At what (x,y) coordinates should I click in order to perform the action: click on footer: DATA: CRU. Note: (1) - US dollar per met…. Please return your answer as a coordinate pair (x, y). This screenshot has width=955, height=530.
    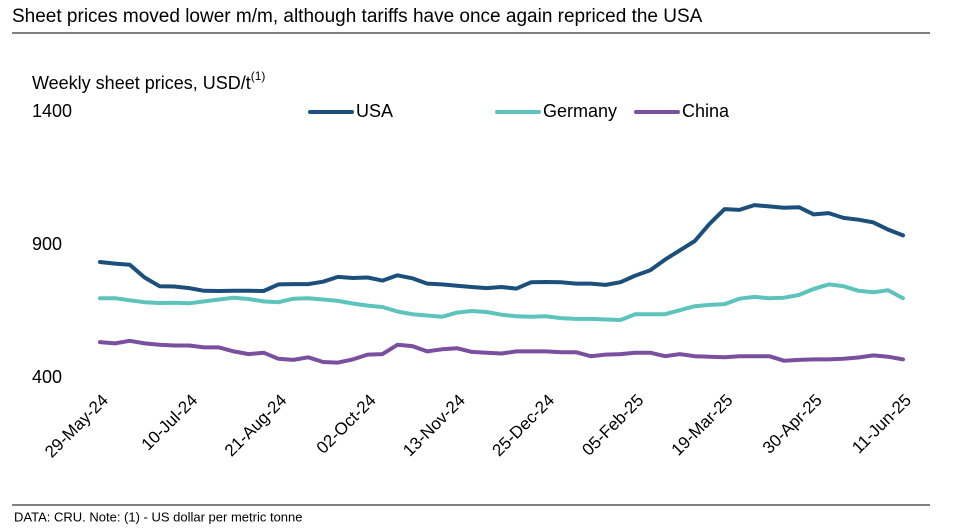
    Looking at the image, I should click on (158, 516).